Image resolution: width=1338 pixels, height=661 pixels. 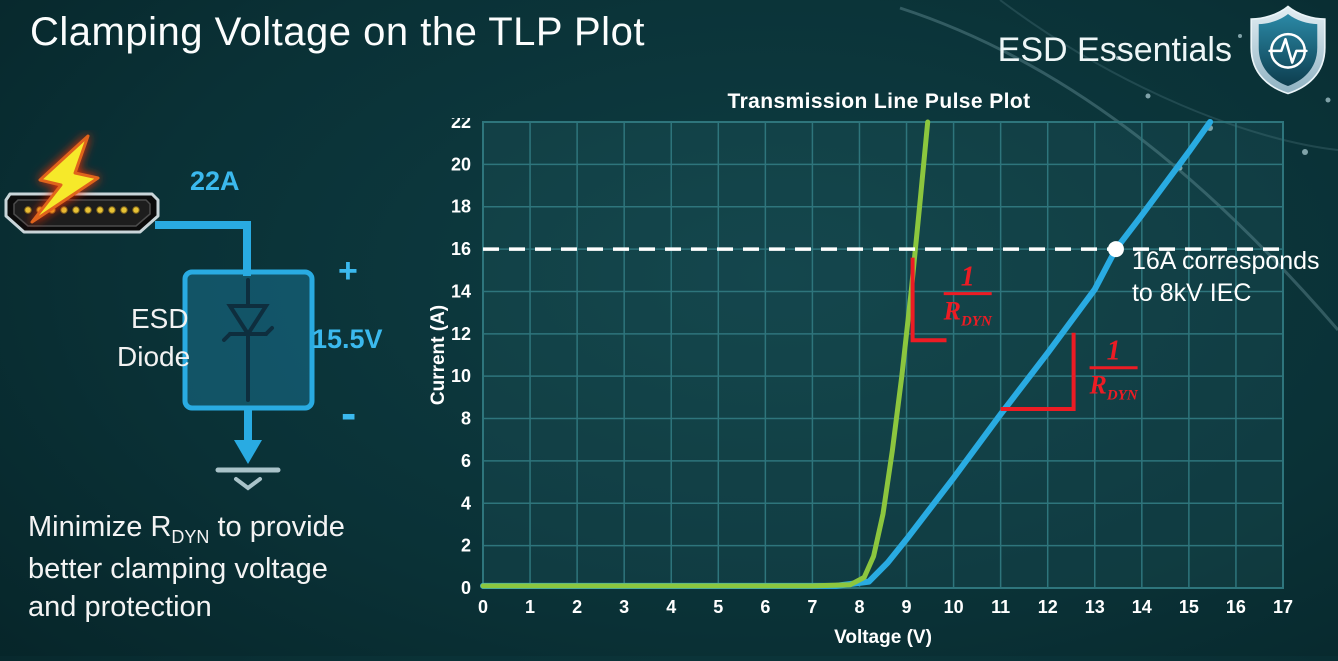 I want to click on y-tick-label: 6, so click(x=466, y=461).